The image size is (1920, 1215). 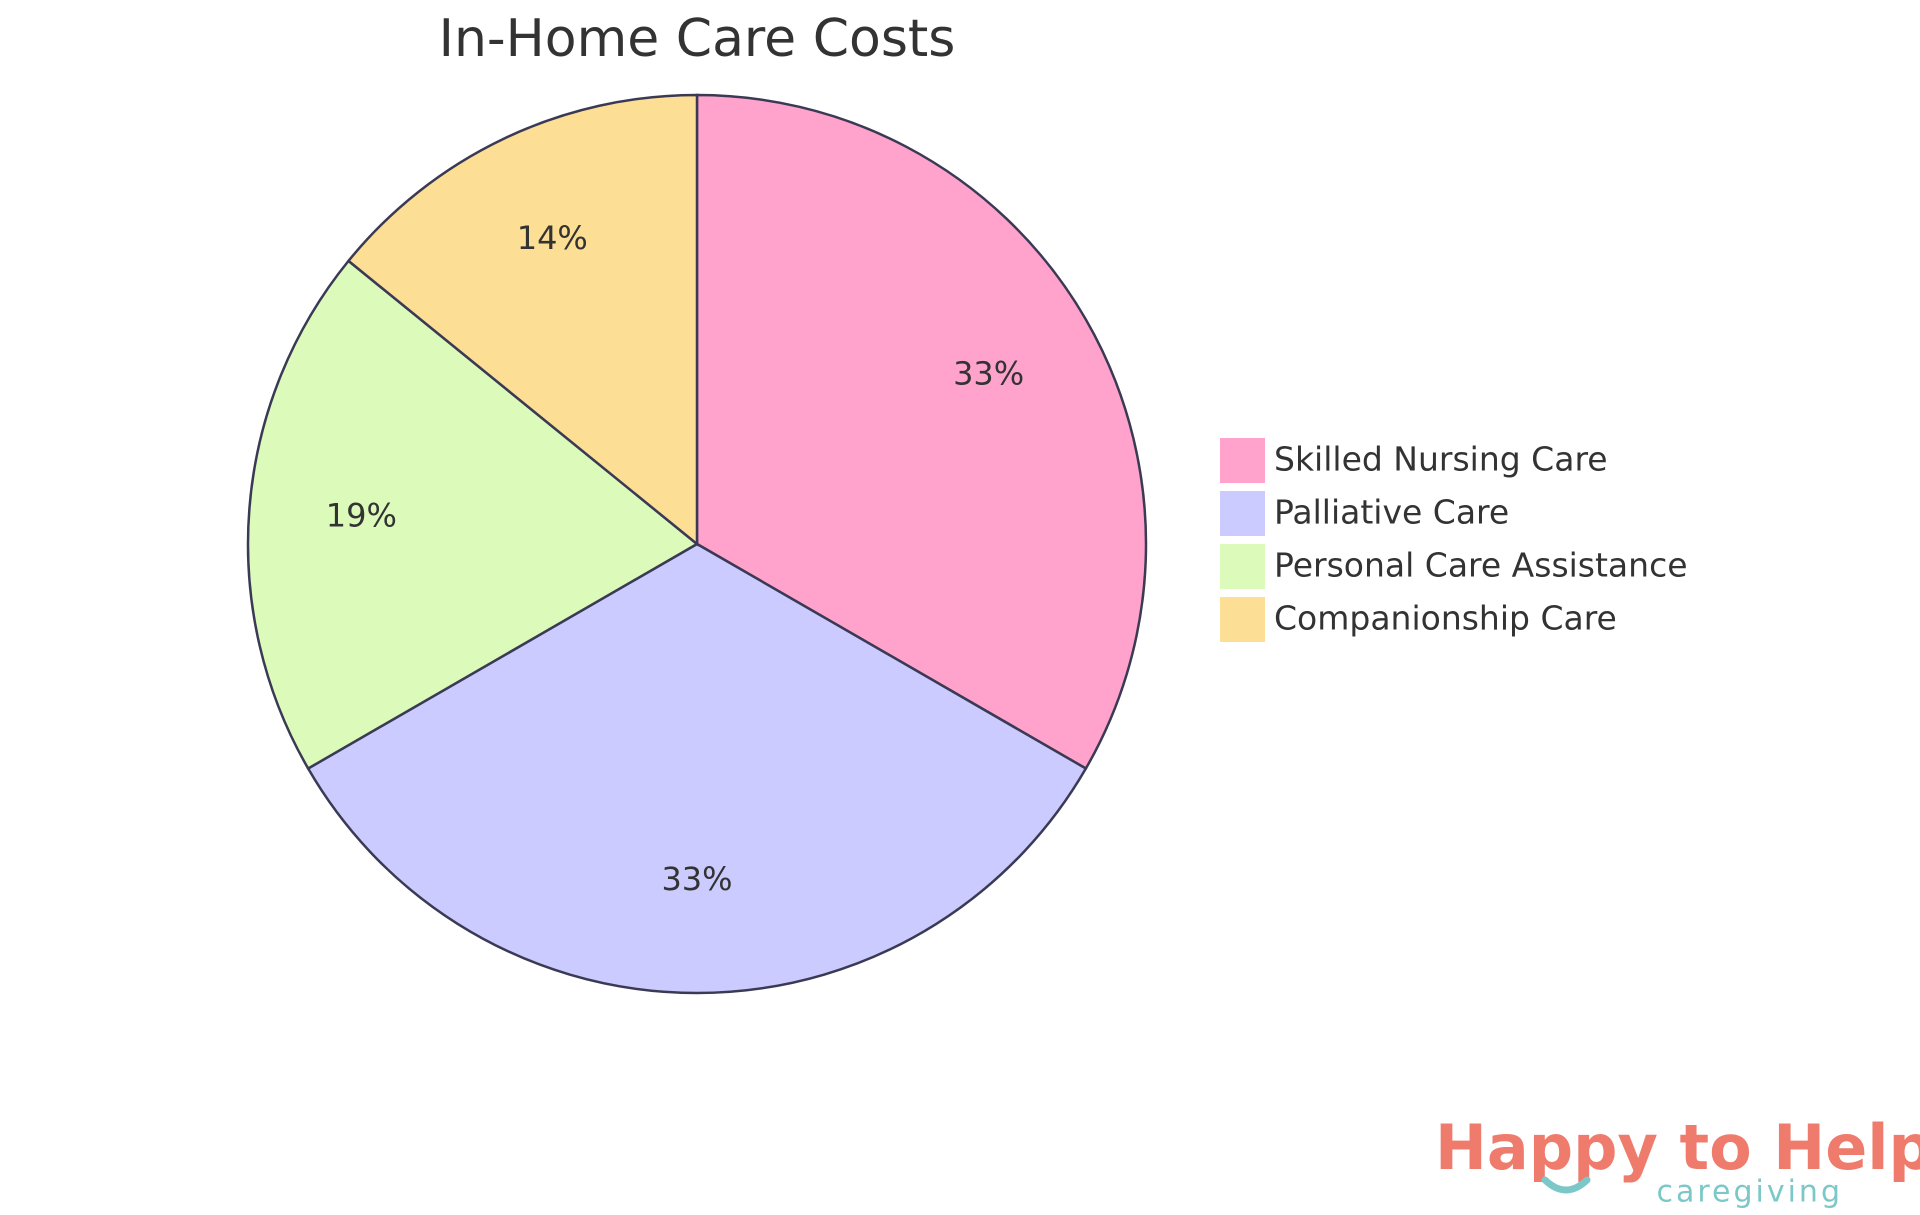 I want to click on legend-label: Skilled Nursing Care, so click(x=1441, y=459).